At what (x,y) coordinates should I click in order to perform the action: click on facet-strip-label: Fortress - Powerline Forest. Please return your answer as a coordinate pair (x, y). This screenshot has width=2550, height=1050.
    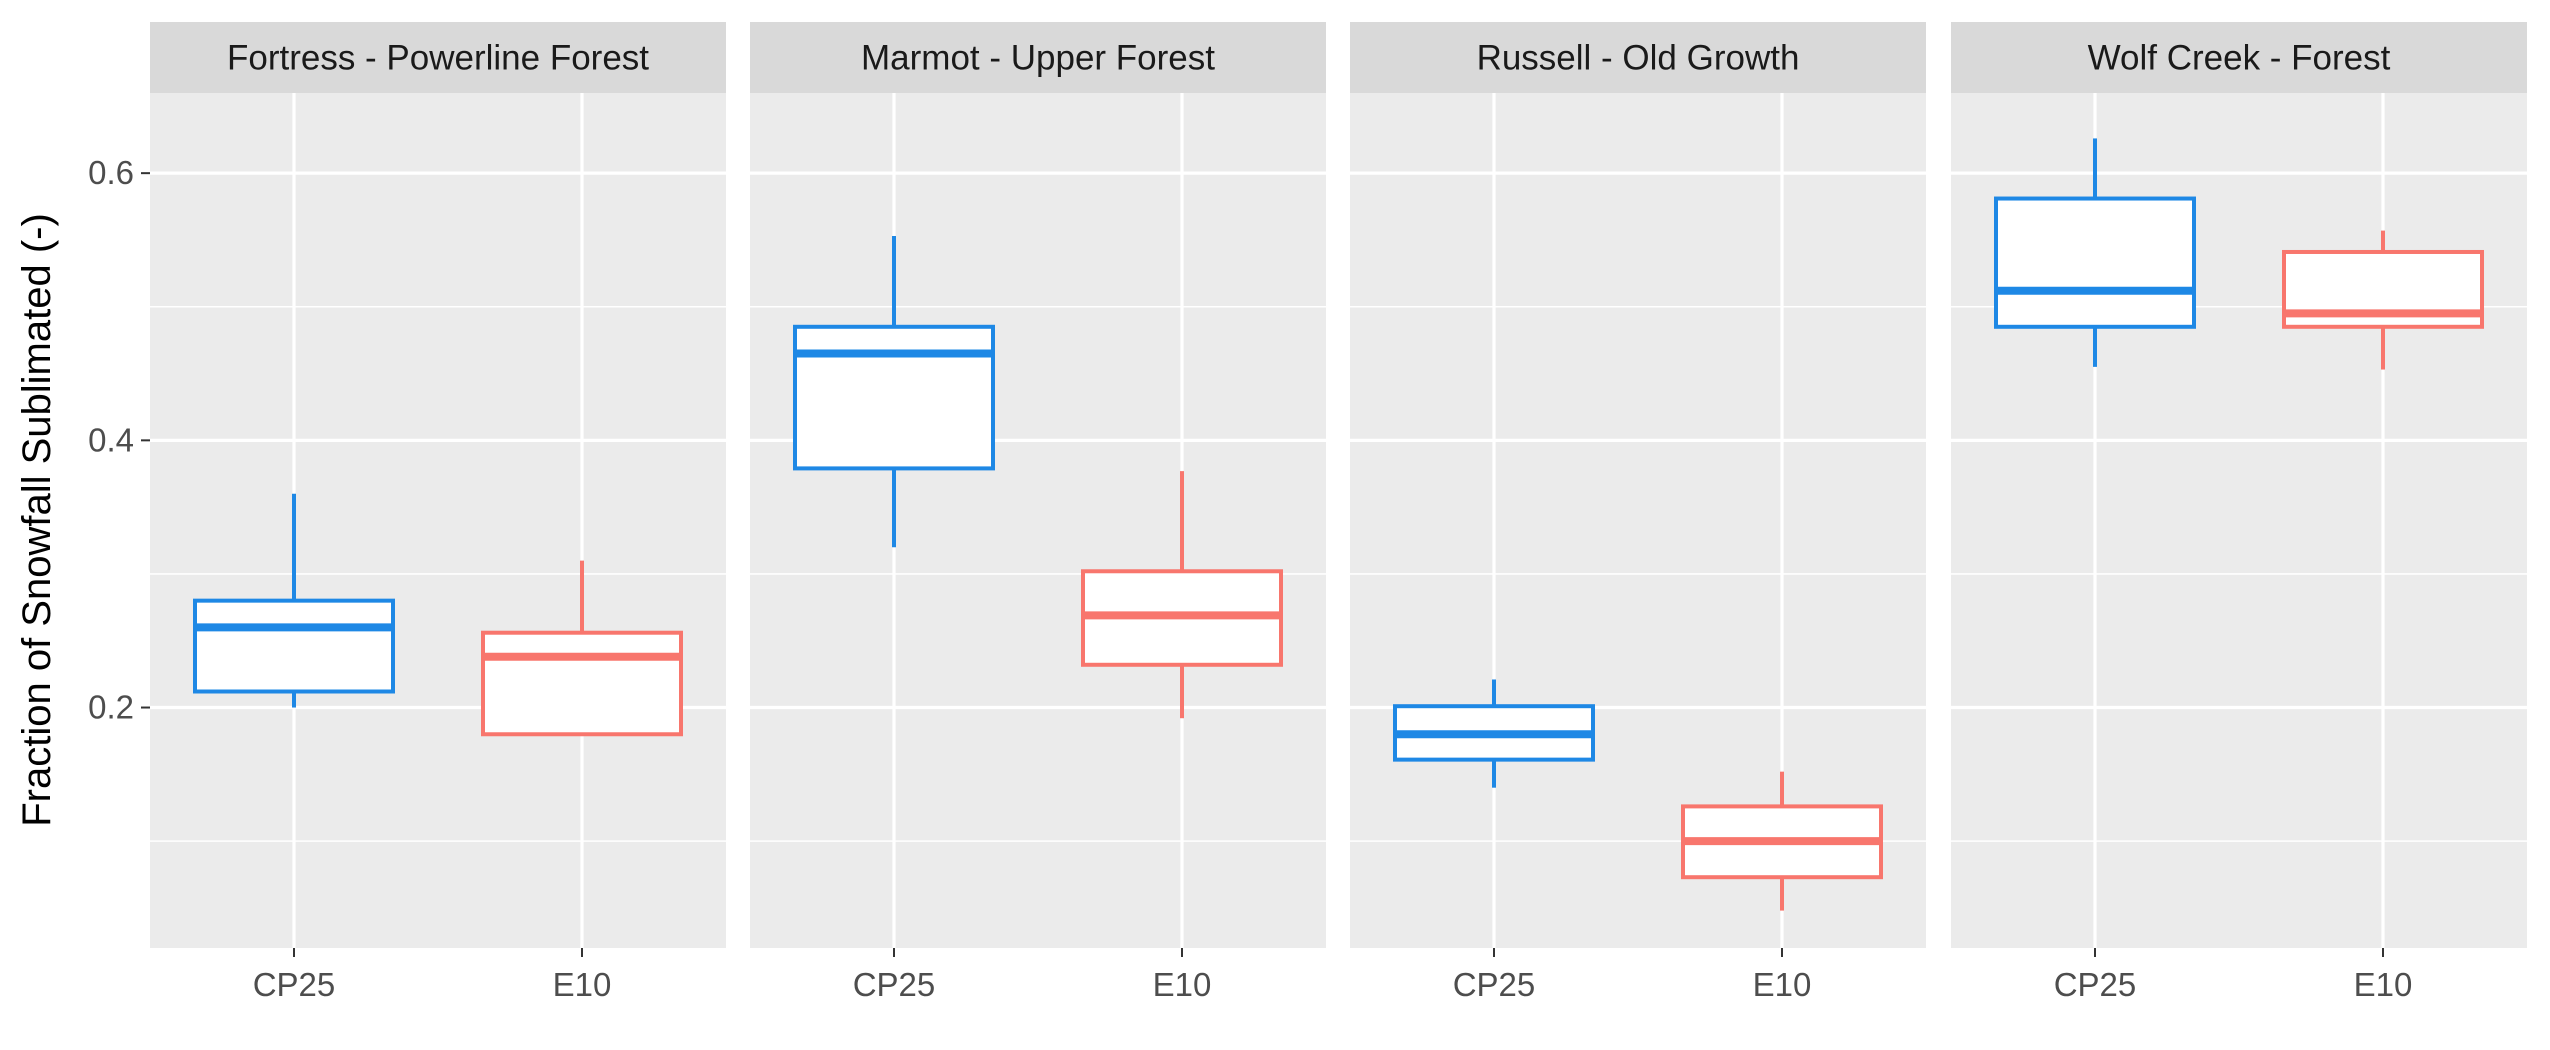
    Looking at the image, I should click on (438, 58).